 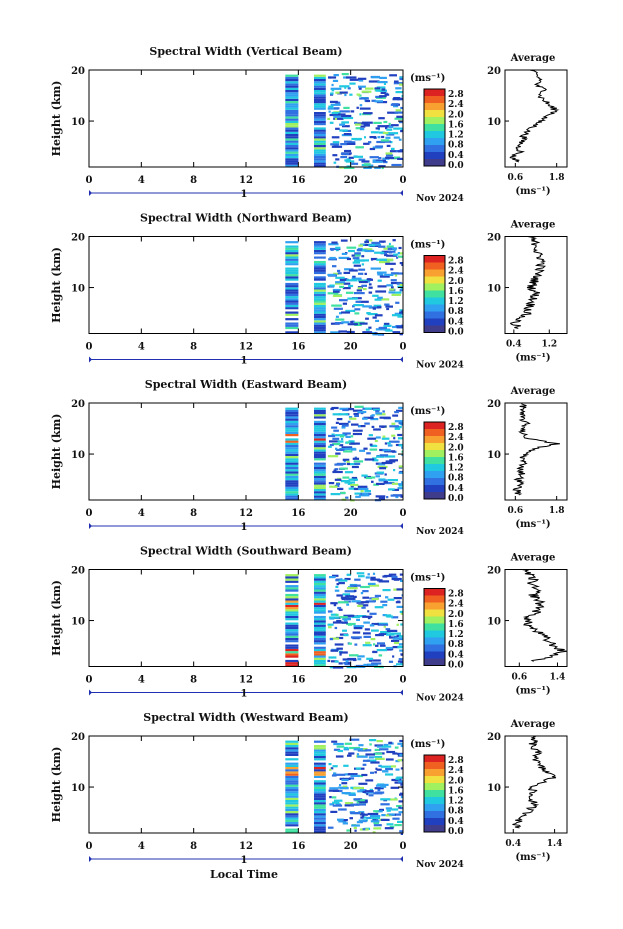 What do you see at coordinates (244, 874) in the screenshot?
I see `x-axis-label: Local Time` at bounding box center [244, 874].